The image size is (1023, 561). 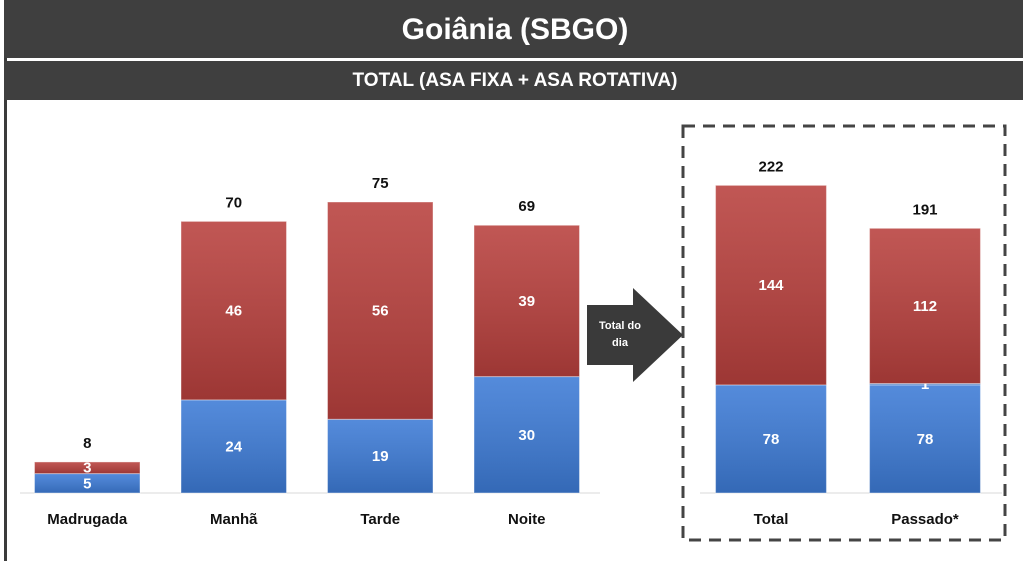 I want to click on data-label: 112, so click(x=925, y=306).